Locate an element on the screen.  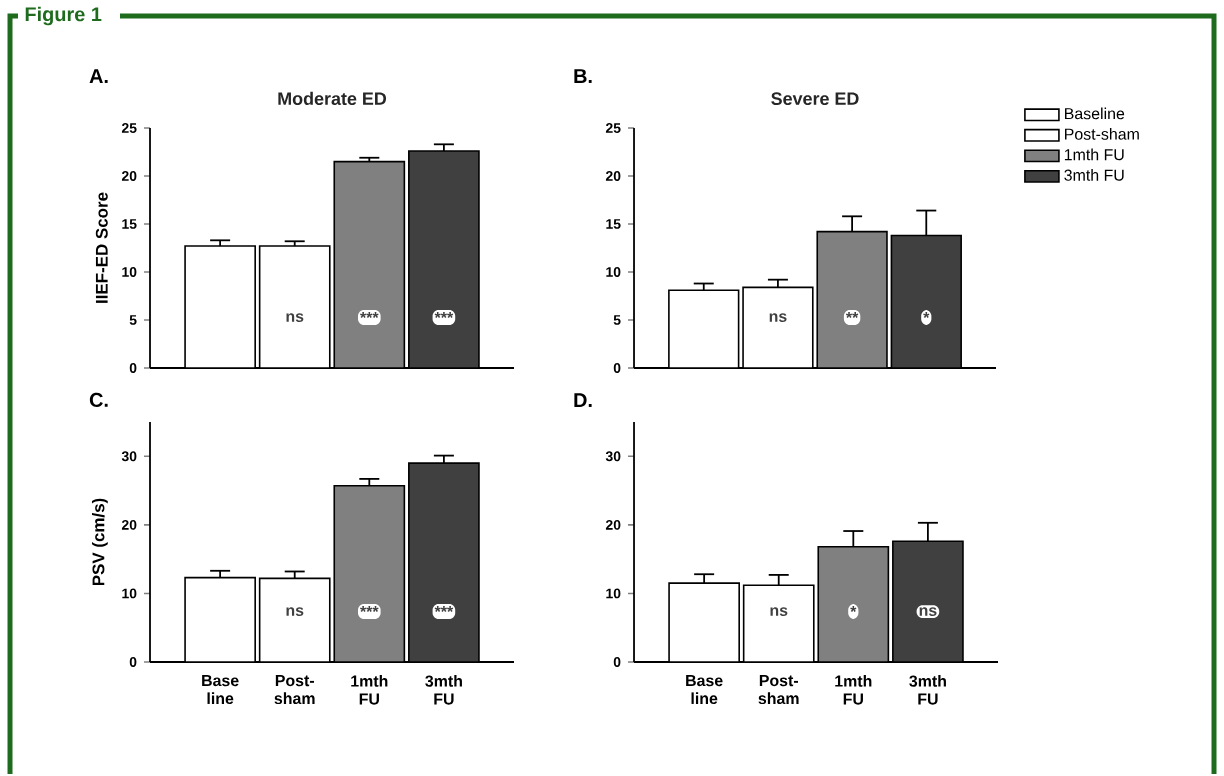
text: A. is located at coordinates (98, 75).